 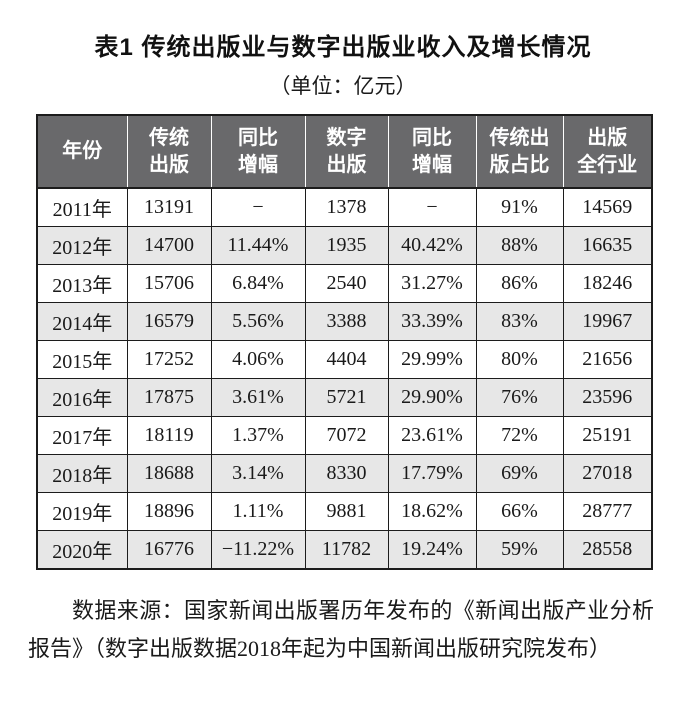 I want to click on table-cell: 18119, so click(x=169, y=435).